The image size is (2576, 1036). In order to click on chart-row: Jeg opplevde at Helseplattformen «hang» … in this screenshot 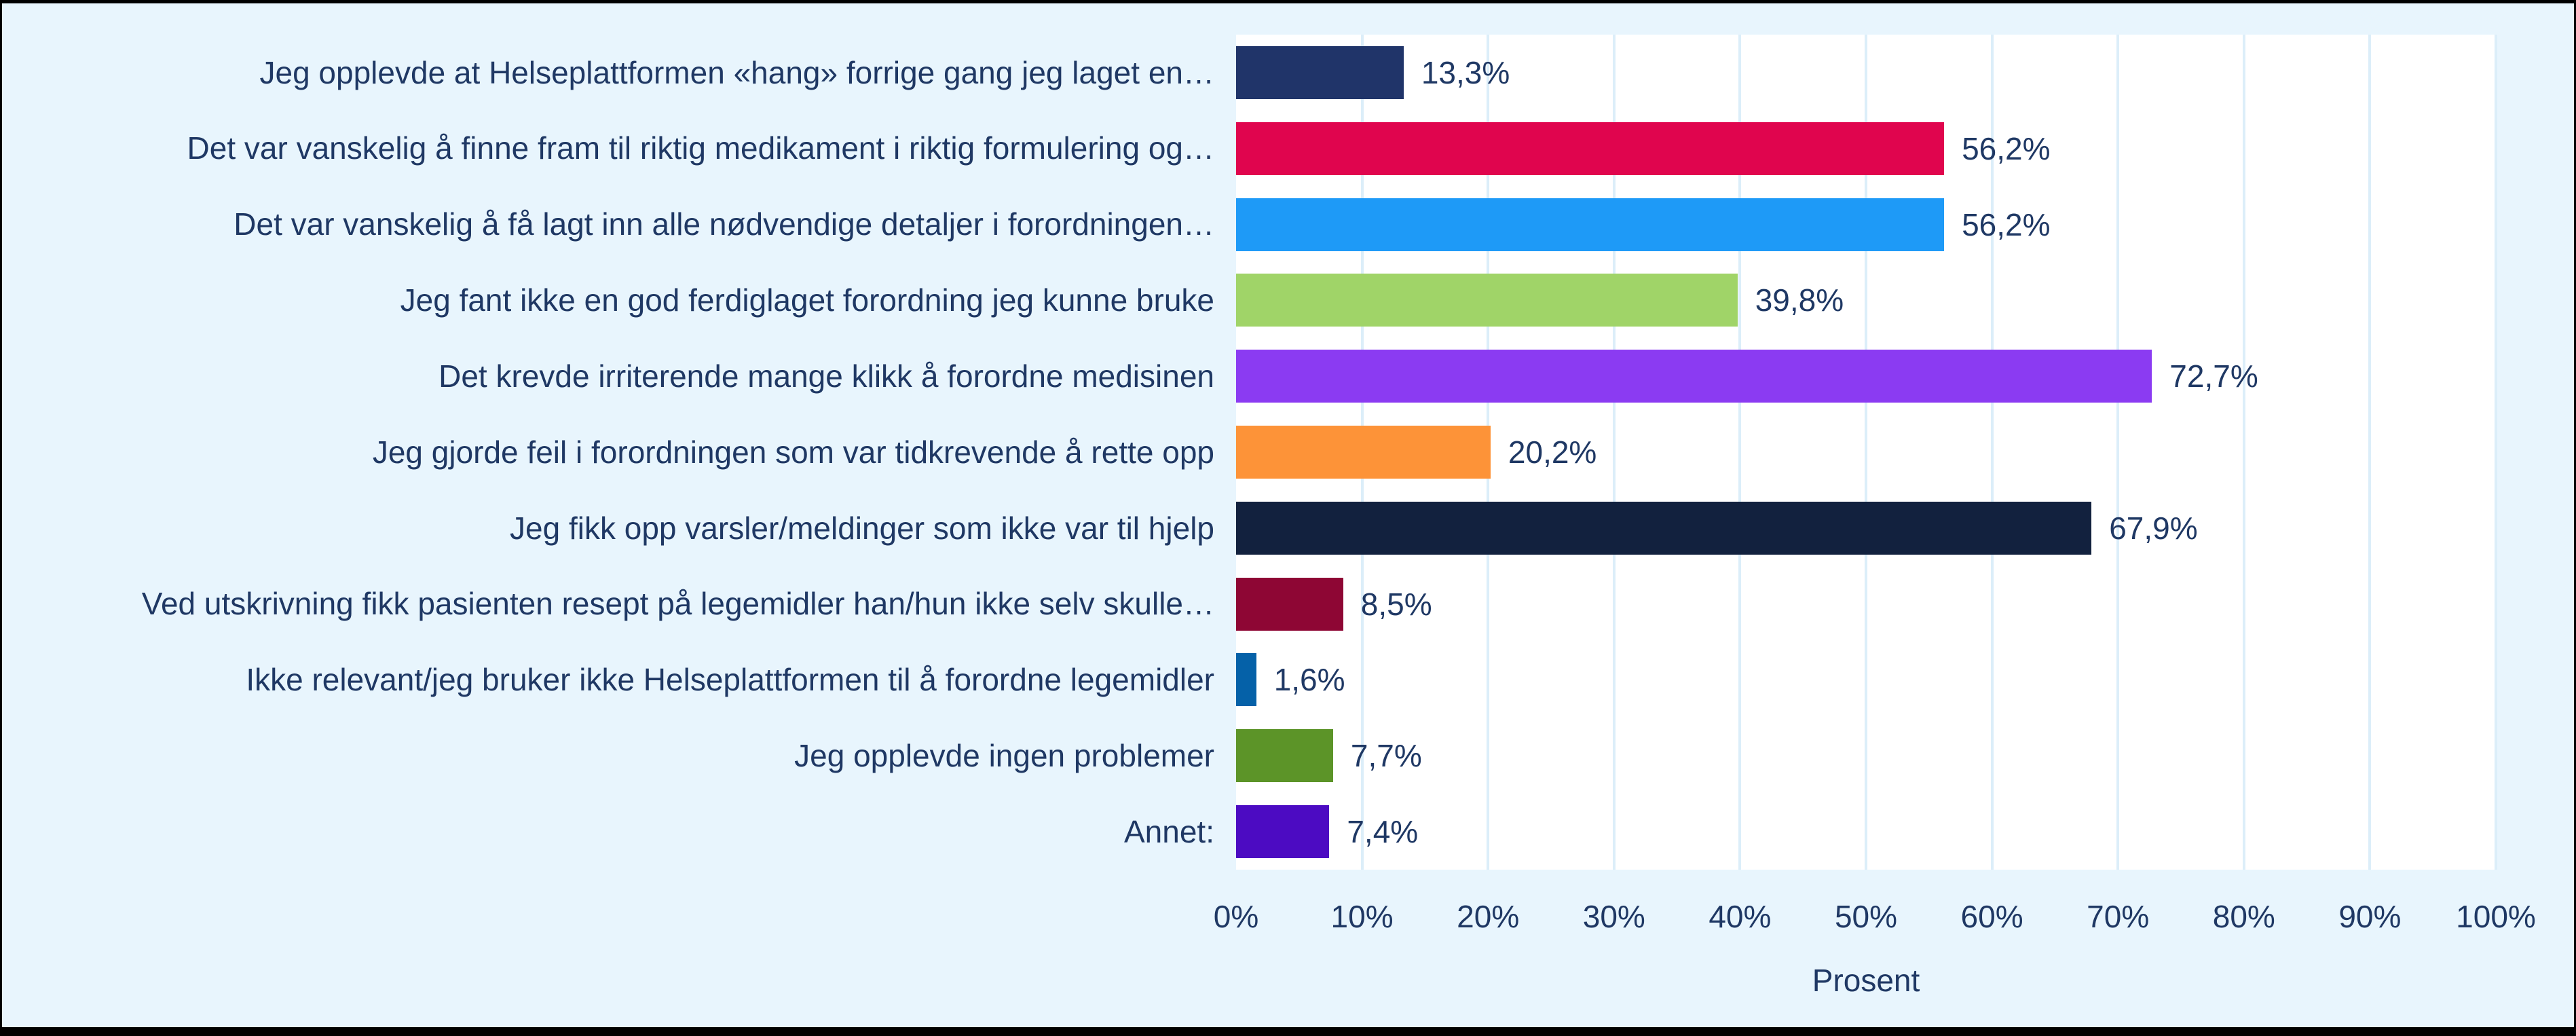, I will do `click(1288, 73)`.